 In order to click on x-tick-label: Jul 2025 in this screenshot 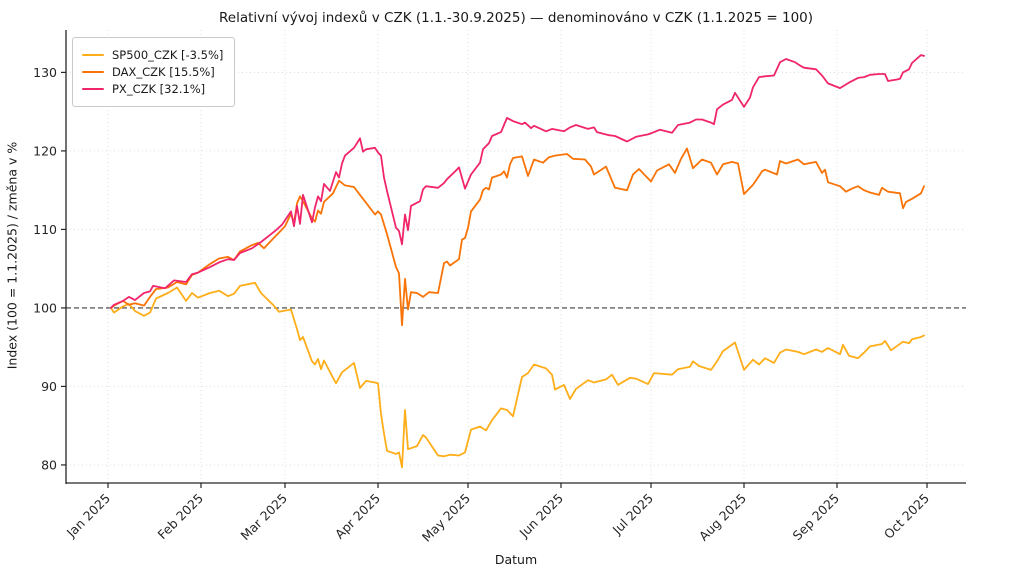, I will do `click(632, 514)`.